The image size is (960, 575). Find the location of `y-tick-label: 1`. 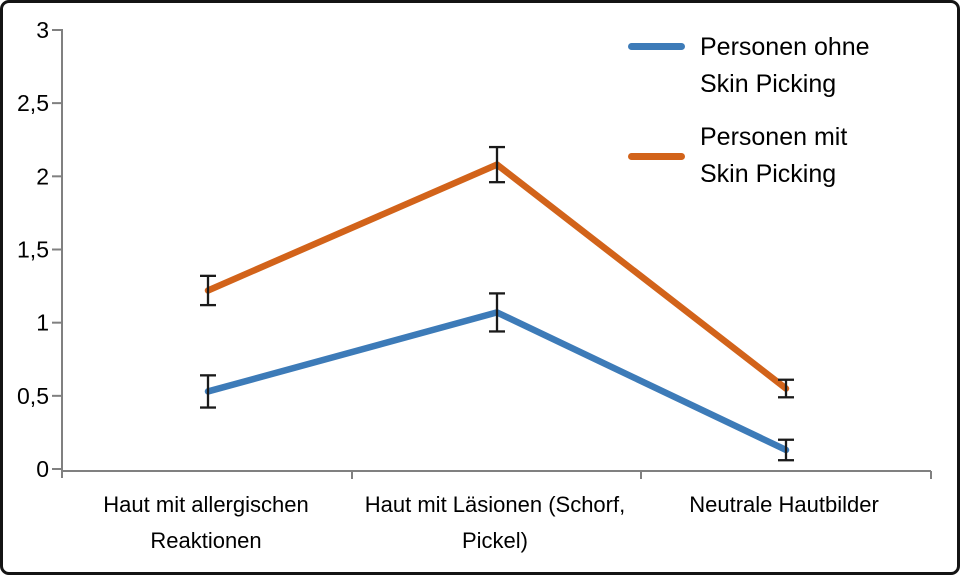

y-tick-label: 1 is located at coordinates (42, 323).